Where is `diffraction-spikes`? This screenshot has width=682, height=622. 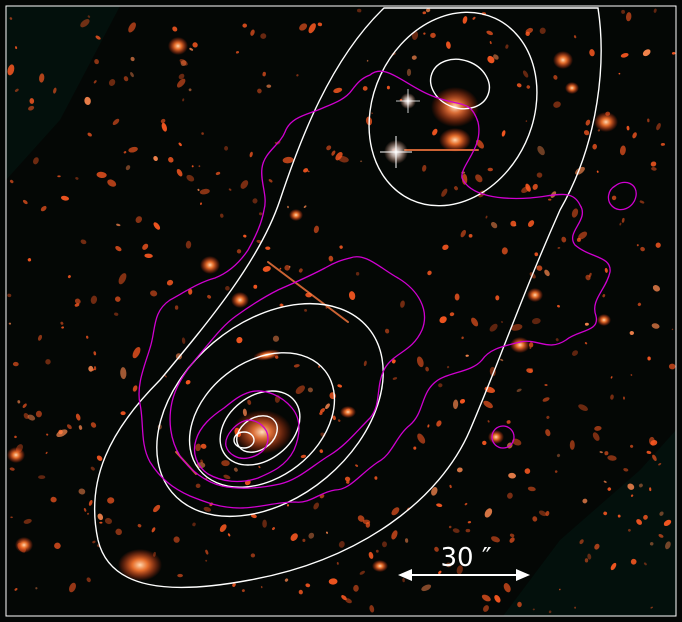 diffraction-spikes is located at coordinates (408, 101).